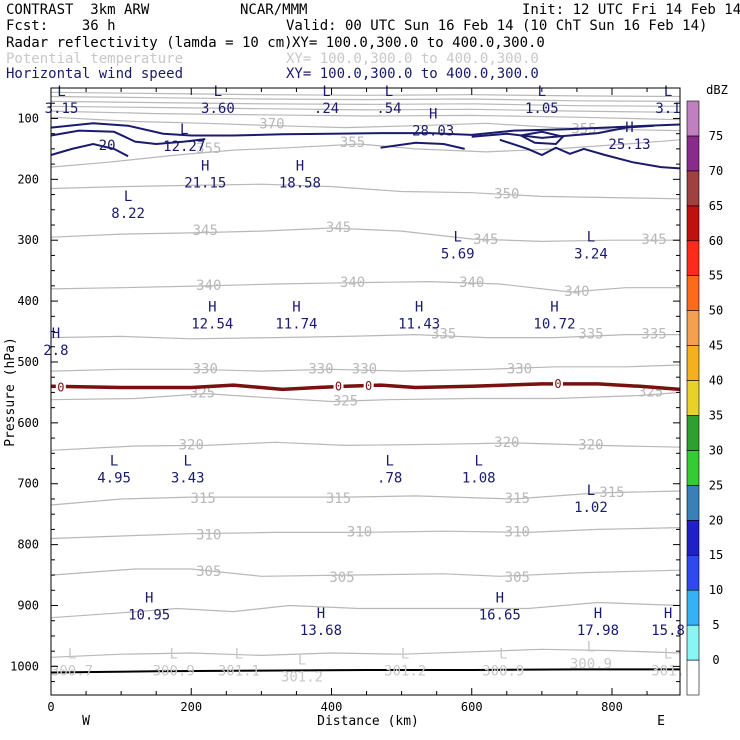 Image resolution: width=740 pixels, height=740 pixels. Describe the element at coordinates (389, 479) in the screenshot. I see `extremum-value: .78` at that location.